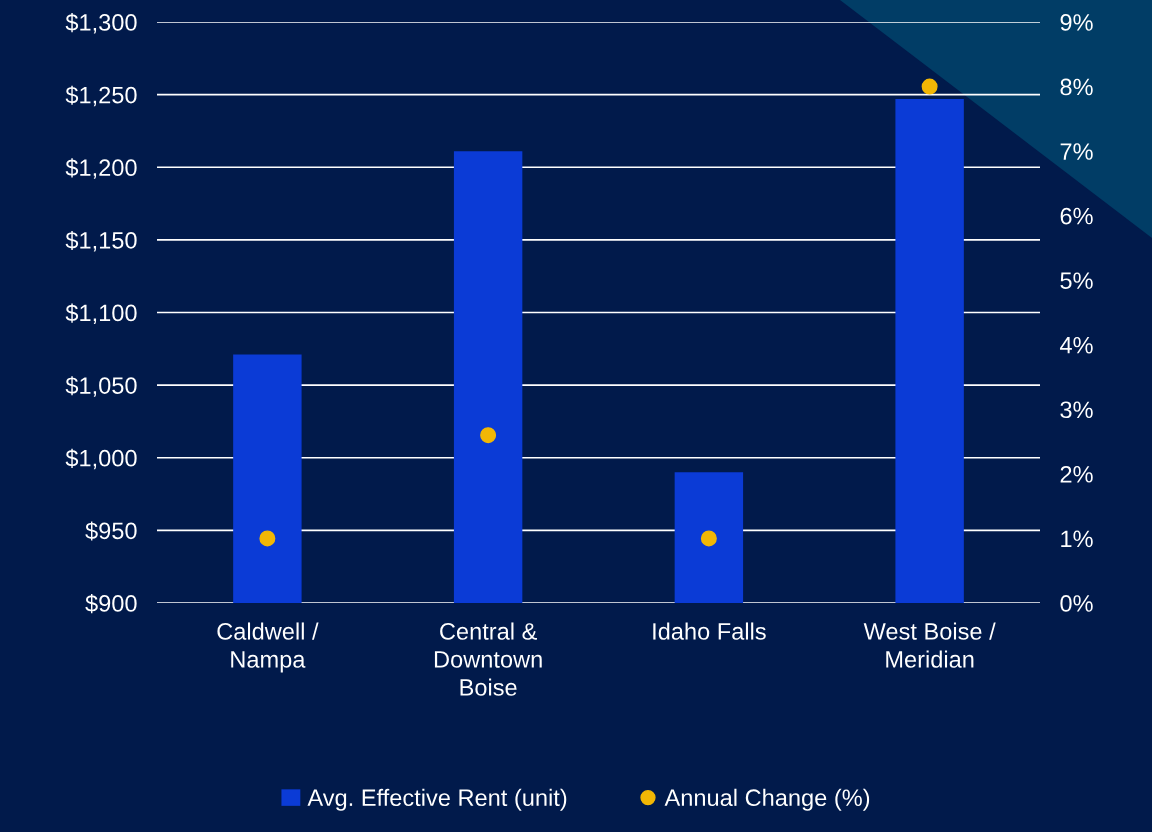 The height and width of the screenshot is (832, 1152). What do you see at coordinates (101, 314) in the screenshot?
I see `y-tick-label: $1,100` at bounding box center [101, 314].